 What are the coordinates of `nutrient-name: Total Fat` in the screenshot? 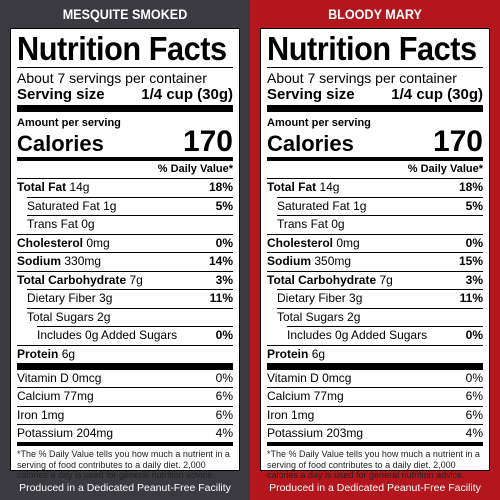 It's located at (42, 187).